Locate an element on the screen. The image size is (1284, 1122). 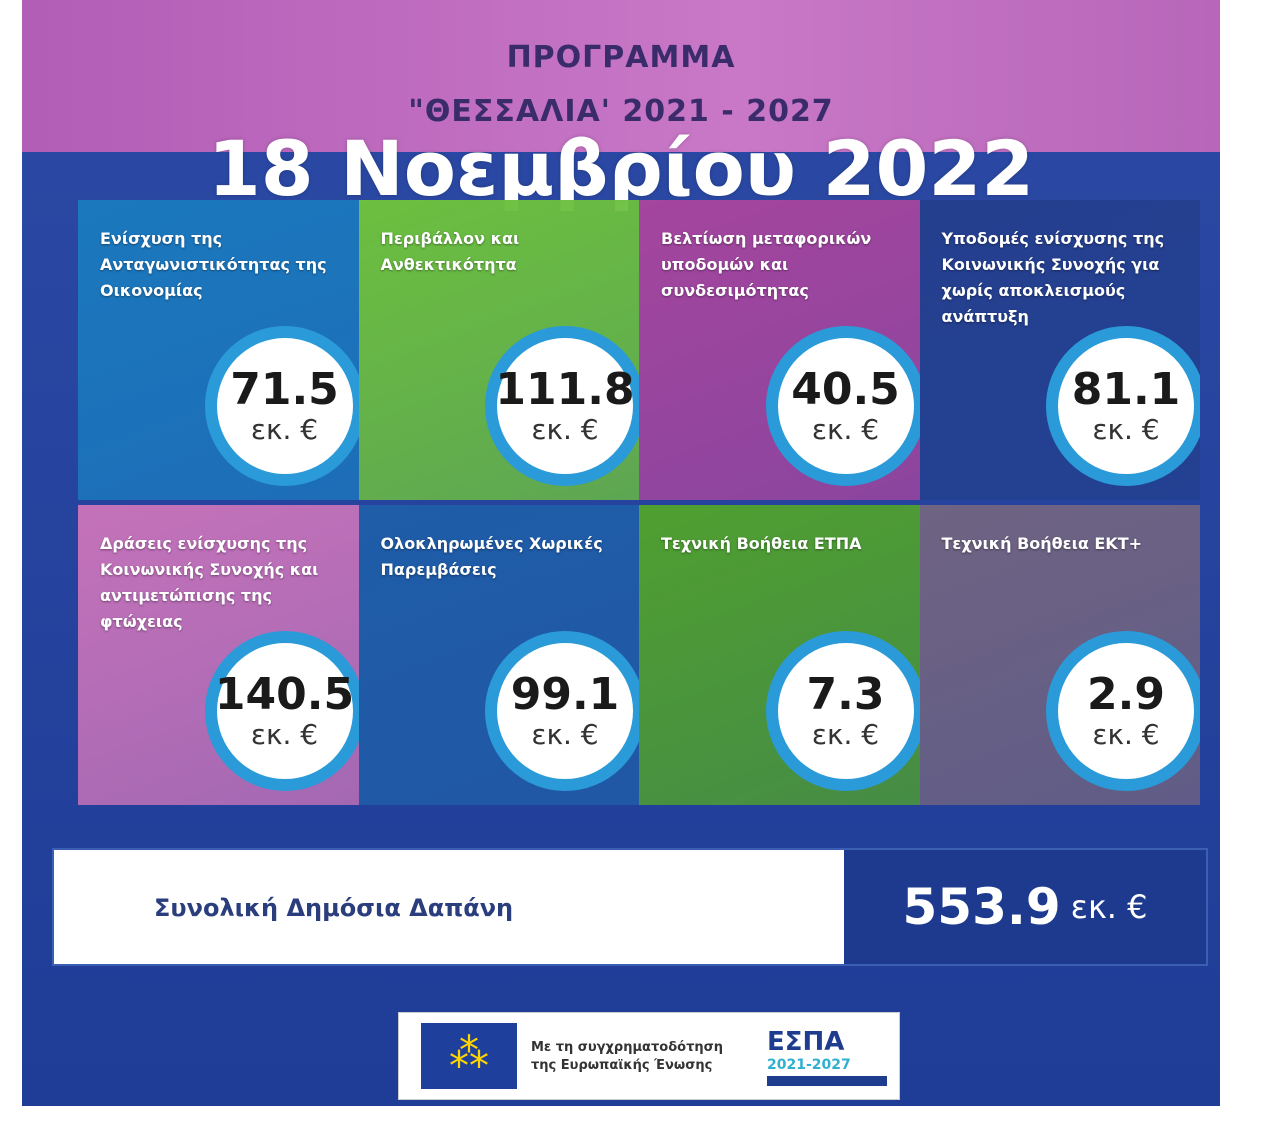
total-unit: εκ. € is located at coordinates (1109, 907).